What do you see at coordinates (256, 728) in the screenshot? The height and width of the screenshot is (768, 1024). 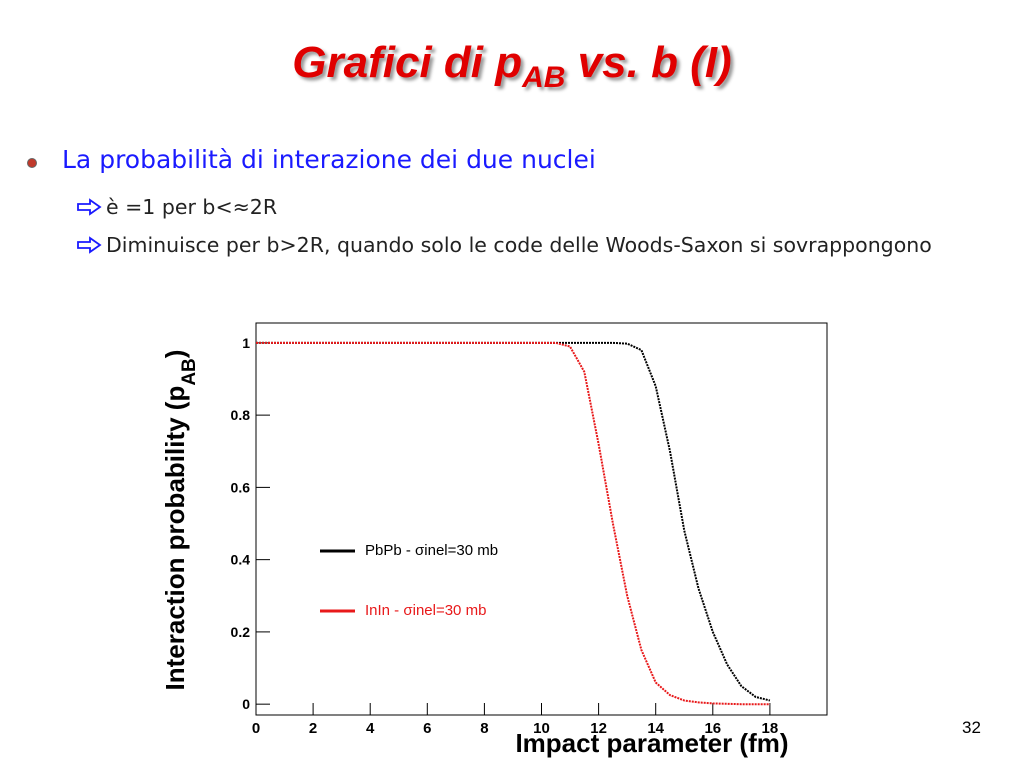 I see `x-tick-label: 0` at bounding box center [256, 728].